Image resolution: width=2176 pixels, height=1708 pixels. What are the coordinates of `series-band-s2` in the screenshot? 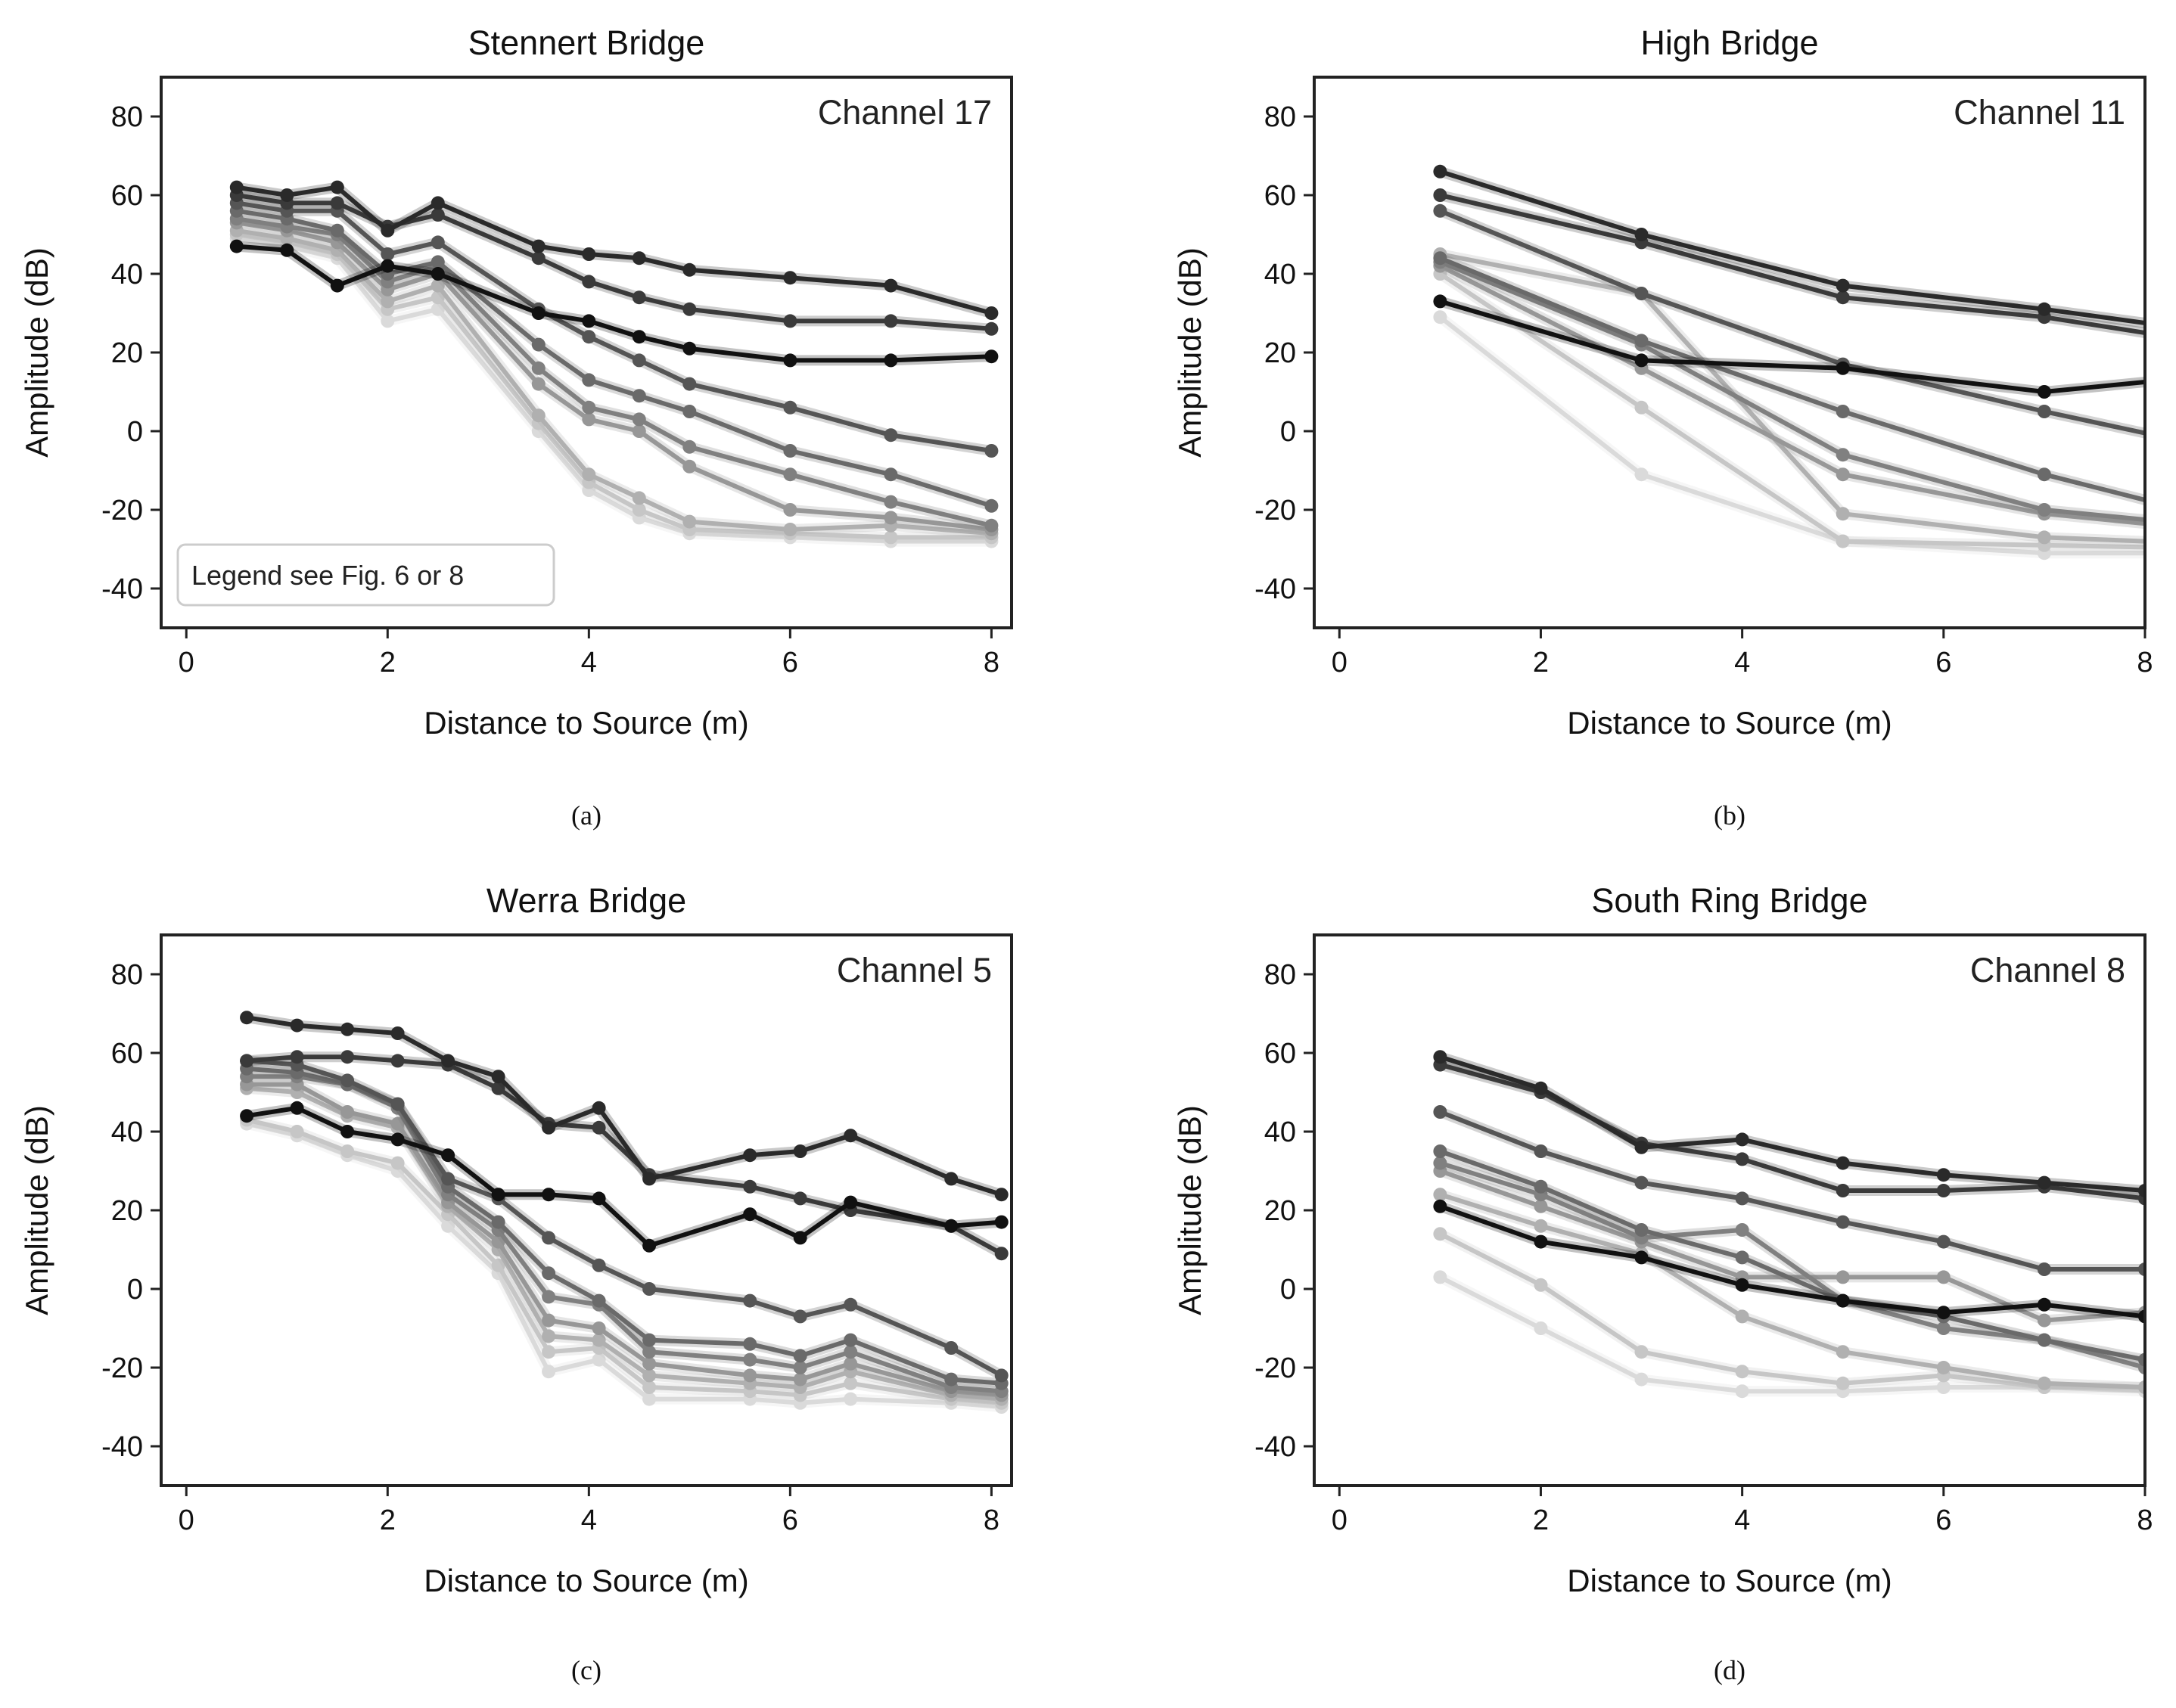 It's located at (1792, 1124).